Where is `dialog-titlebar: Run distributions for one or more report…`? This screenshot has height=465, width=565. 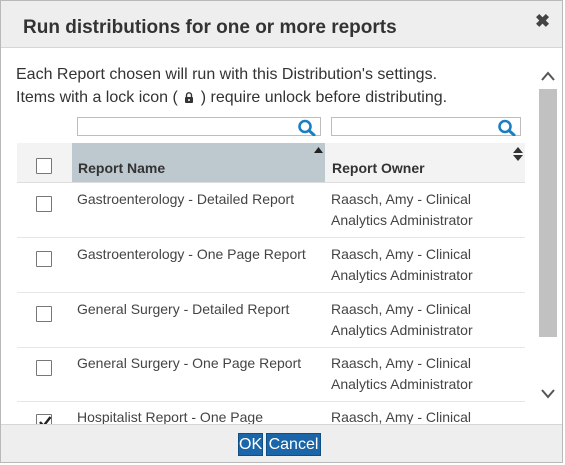
dialog-titlebar: Run distributions for one or more report… is located at coordinates (281, 24).